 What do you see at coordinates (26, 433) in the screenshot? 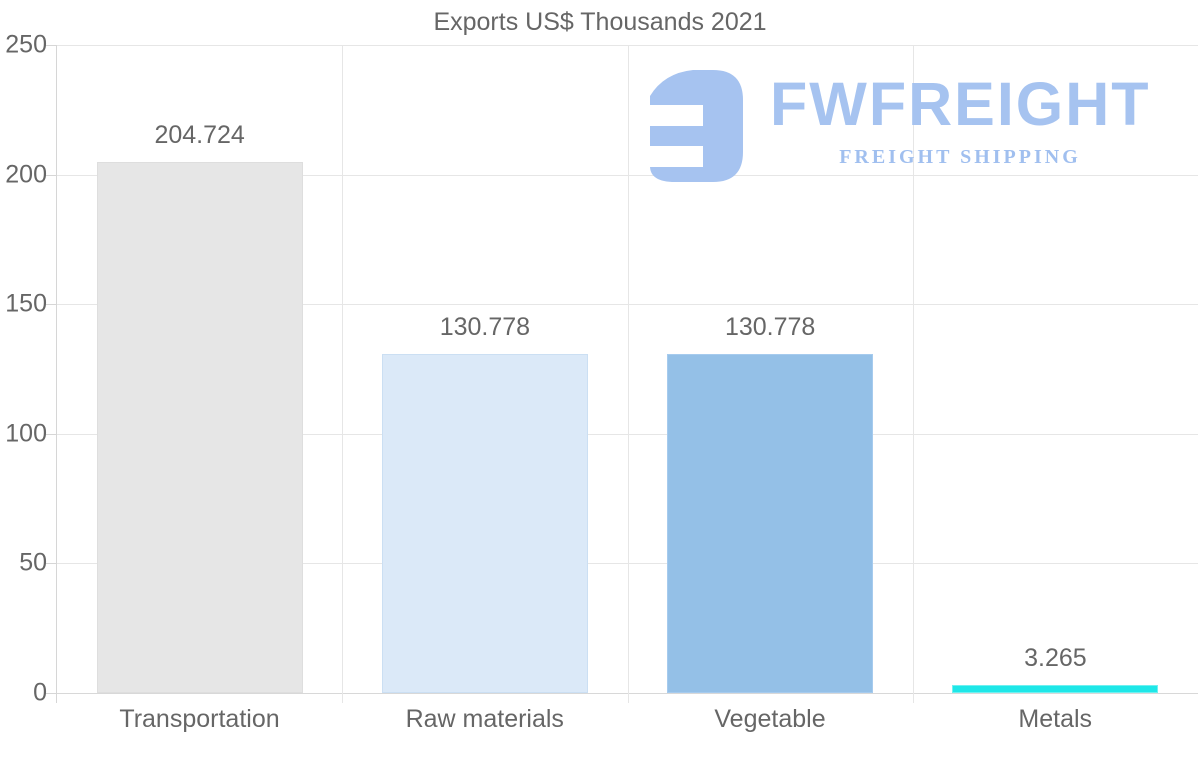
I see `y-axis-label: 100` at bounding box center [26, 433].